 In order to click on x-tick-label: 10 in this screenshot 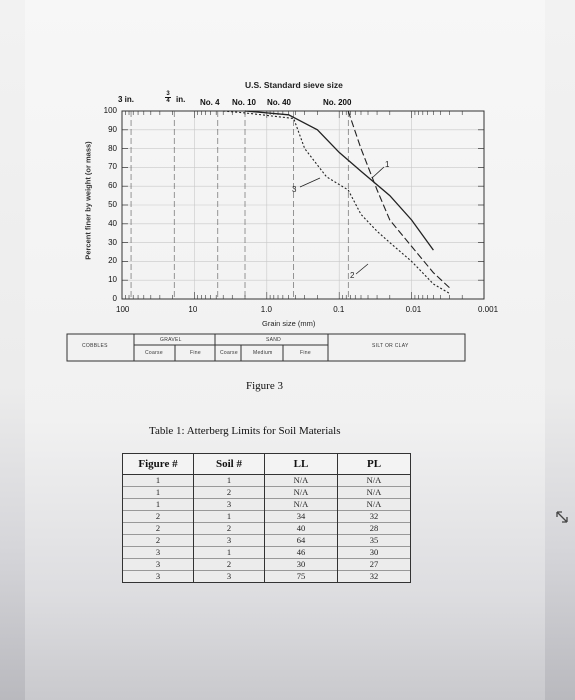, I will do `click(193, 309)`.